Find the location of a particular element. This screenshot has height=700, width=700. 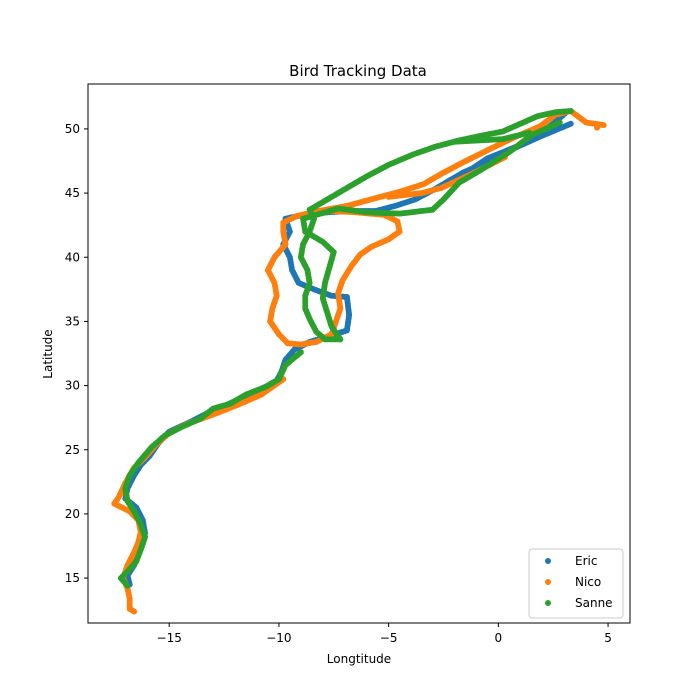

legend-box is located at coordinates (576, 583).